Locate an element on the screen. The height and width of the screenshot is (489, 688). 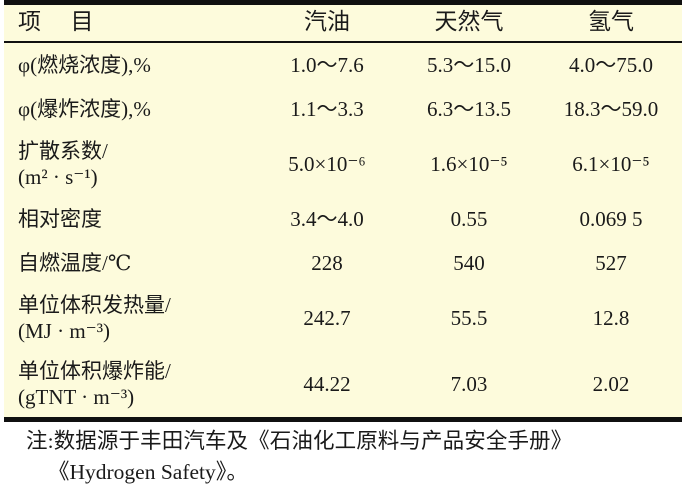
table-row: 单位体积爆炸能/ (gTNT · m⁻³) 44.22 7.03 2.02 is located at coordinates (343, 384).